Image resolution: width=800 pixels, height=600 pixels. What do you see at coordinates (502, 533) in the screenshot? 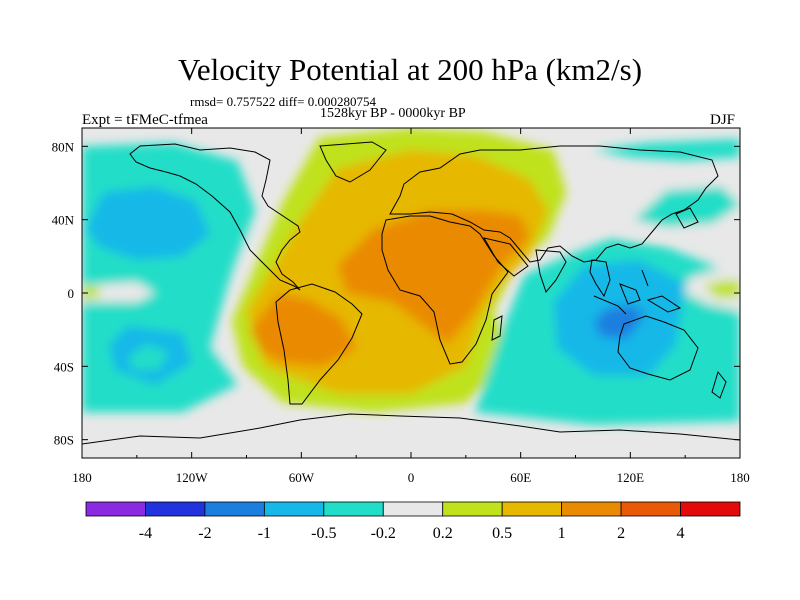
I see `colorbar-label: 0.5` at bounding box center [502, 533].